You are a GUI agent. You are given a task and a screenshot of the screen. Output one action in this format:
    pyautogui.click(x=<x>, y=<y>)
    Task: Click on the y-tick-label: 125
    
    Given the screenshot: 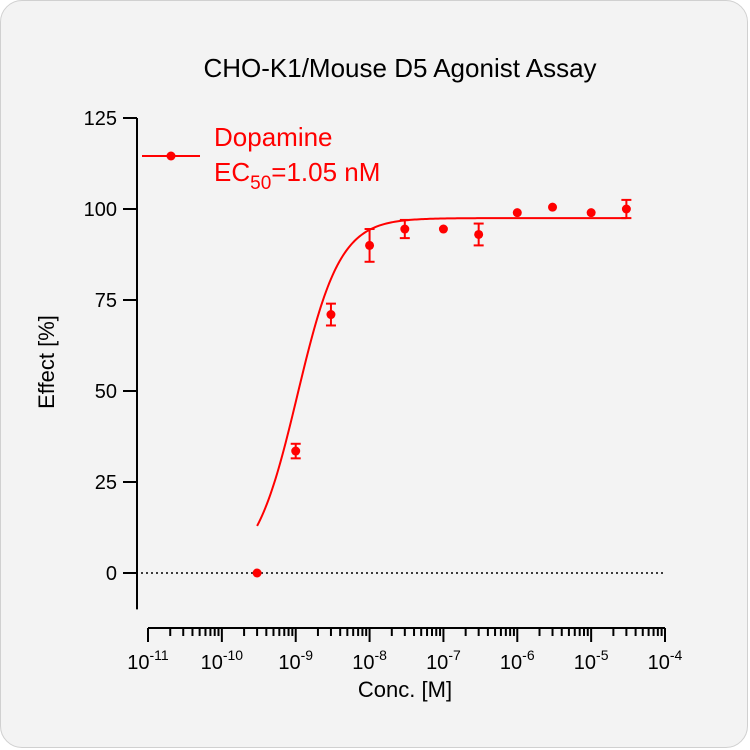 What is the action you would take?
    pyautogui.click(x=100, y=119)
    